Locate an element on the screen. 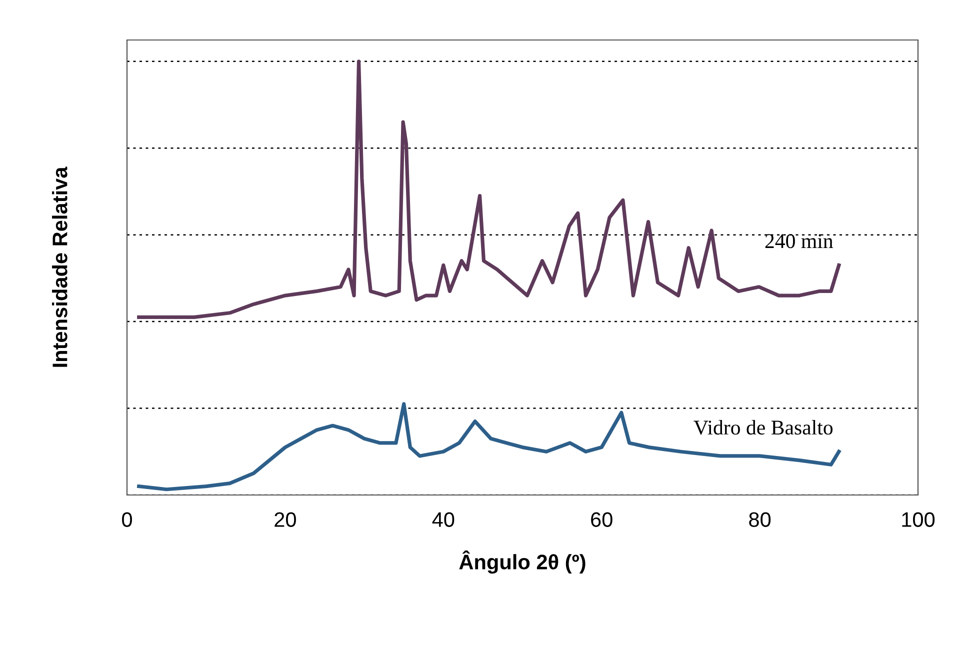 The image size is (960, 648). x-tick-label: 0 is located at coordinates (127, 519).